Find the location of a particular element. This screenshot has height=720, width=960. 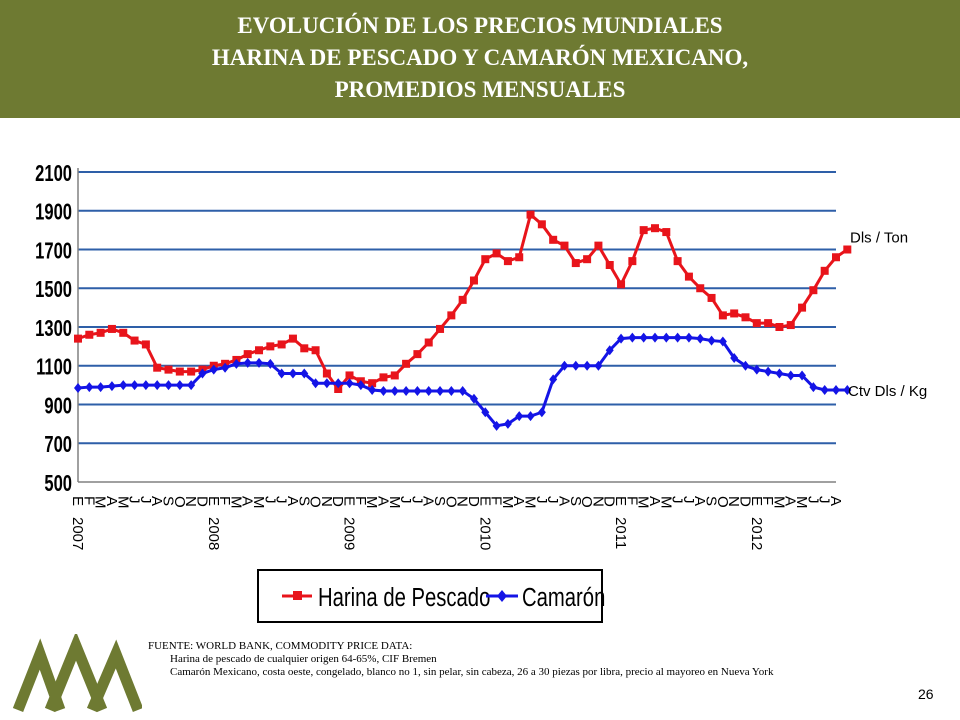

y-tick-label: 500 is located at coordinates (58, 483).